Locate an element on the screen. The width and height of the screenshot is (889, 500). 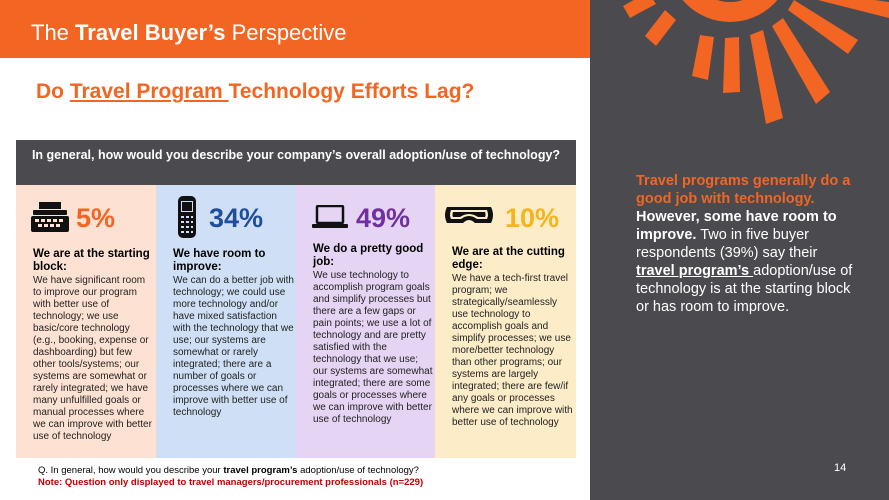
laptop-icon is located at coordinates (330, 216).